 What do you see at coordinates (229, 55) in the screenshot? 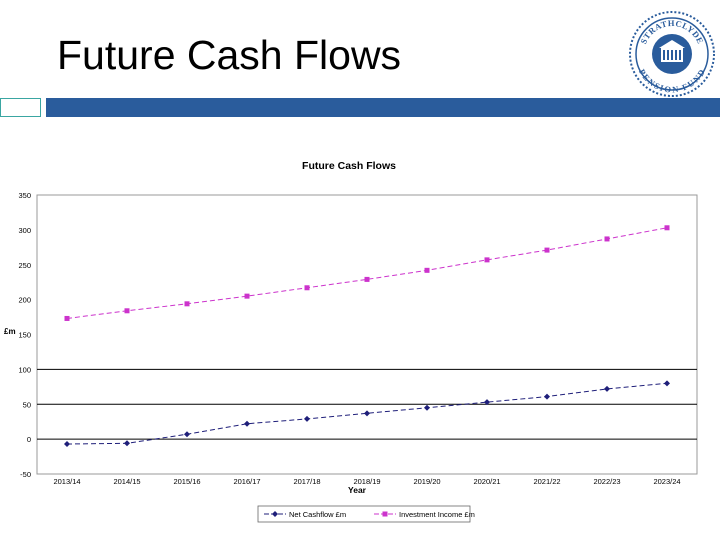
I see `slide-title: Future Cash Flows` at bounding box center [229, 55].